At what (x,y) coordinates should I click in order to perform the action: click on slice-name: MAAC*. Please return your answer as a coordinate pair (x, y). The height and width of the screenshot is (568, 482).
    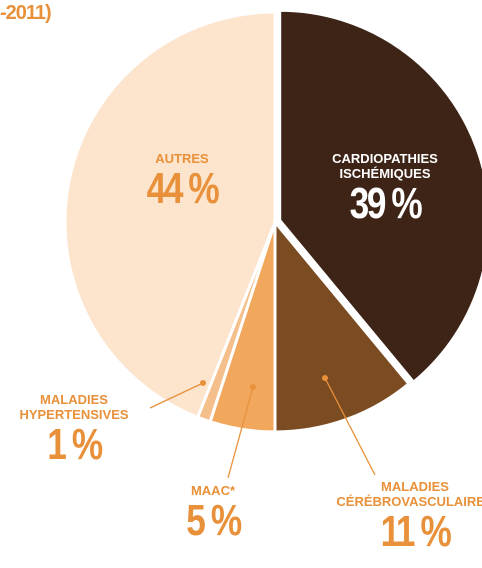
    Looking at the image, I should click on (213, 490).